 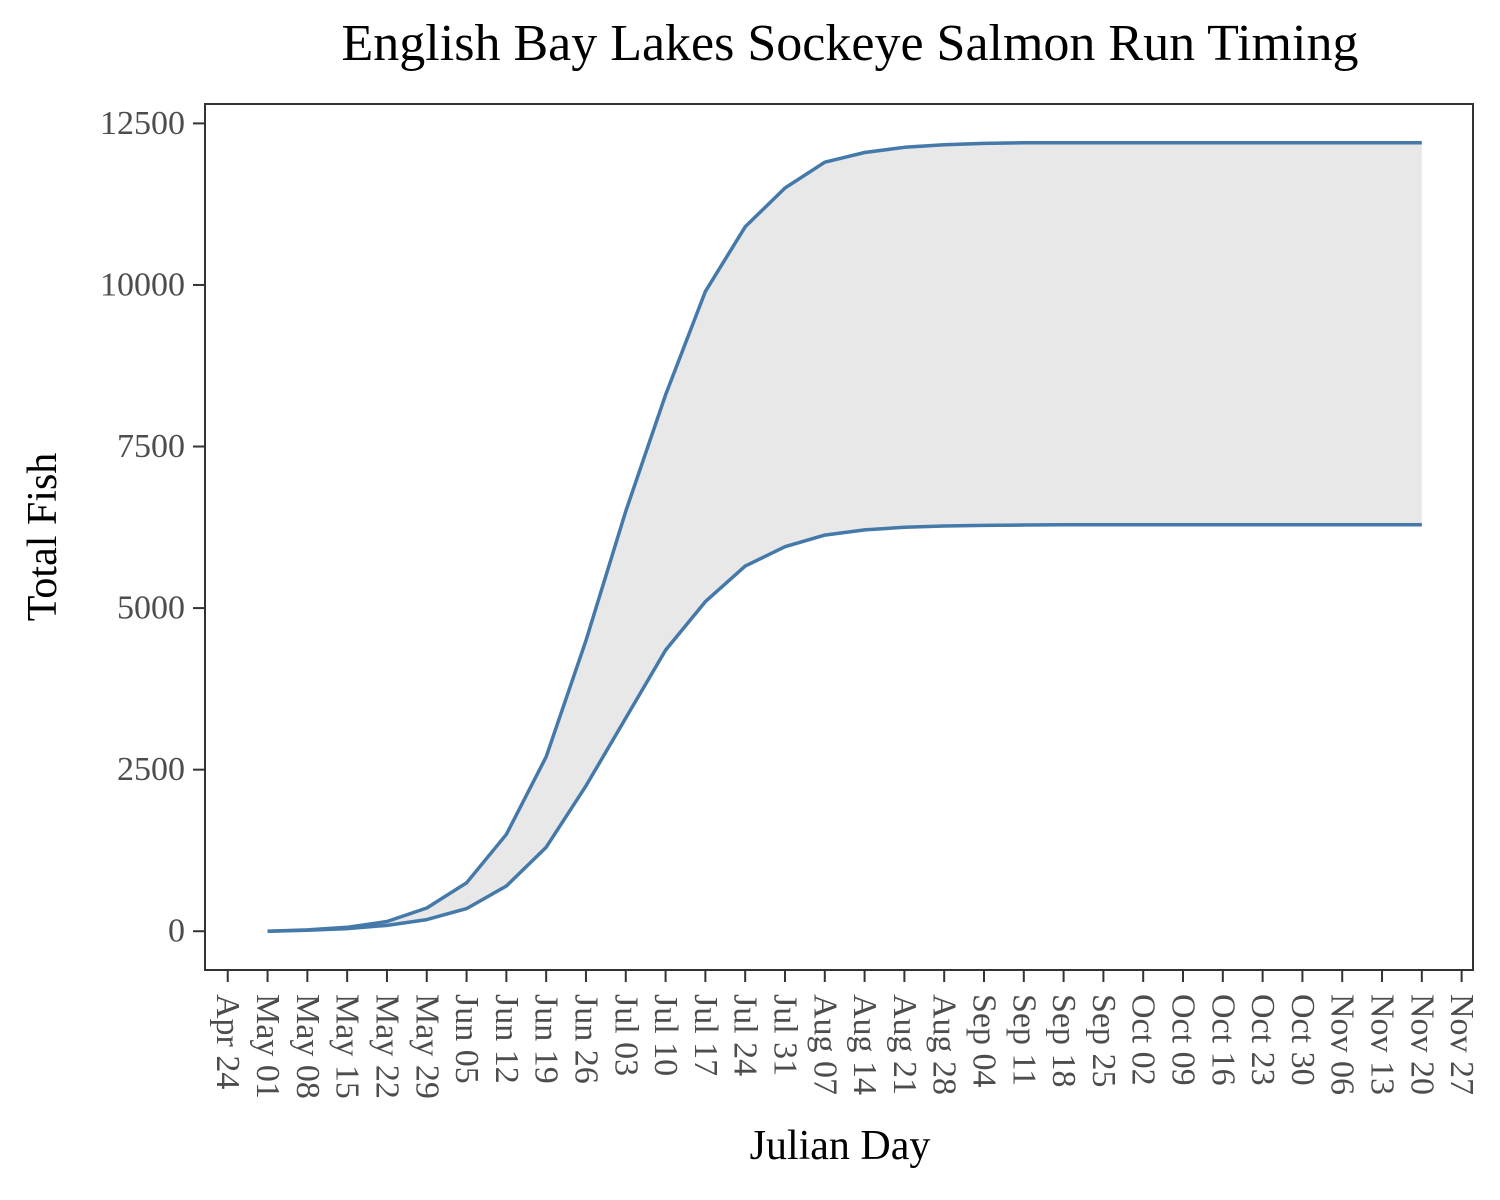 What do you see at coordinates (267, 1046) in the screenshot?
I see `x-tick-label: May 01` at bounding box center [267, 1046].